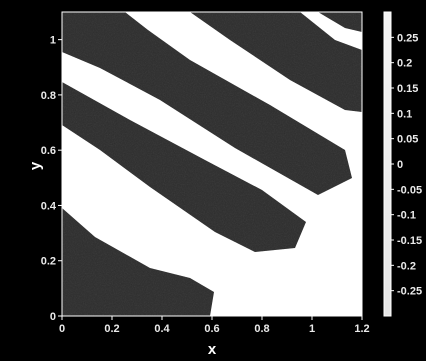 The image size is (426, 361). What do you see at coordinates (407, 140) in the screenshot?
I see `colorbar-tick-label: 0.05` at bounding box center [407, 140].